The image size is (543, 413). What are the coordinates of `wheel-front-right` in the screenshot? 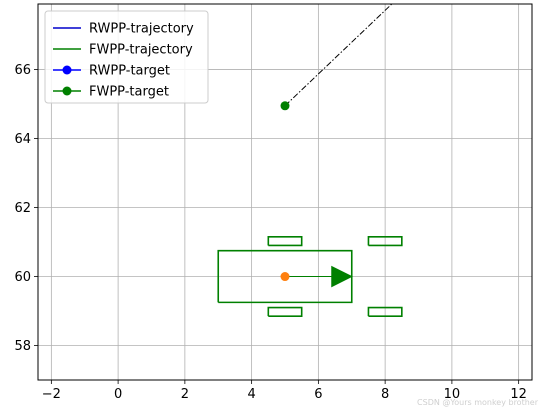 It's located at (385, 311).